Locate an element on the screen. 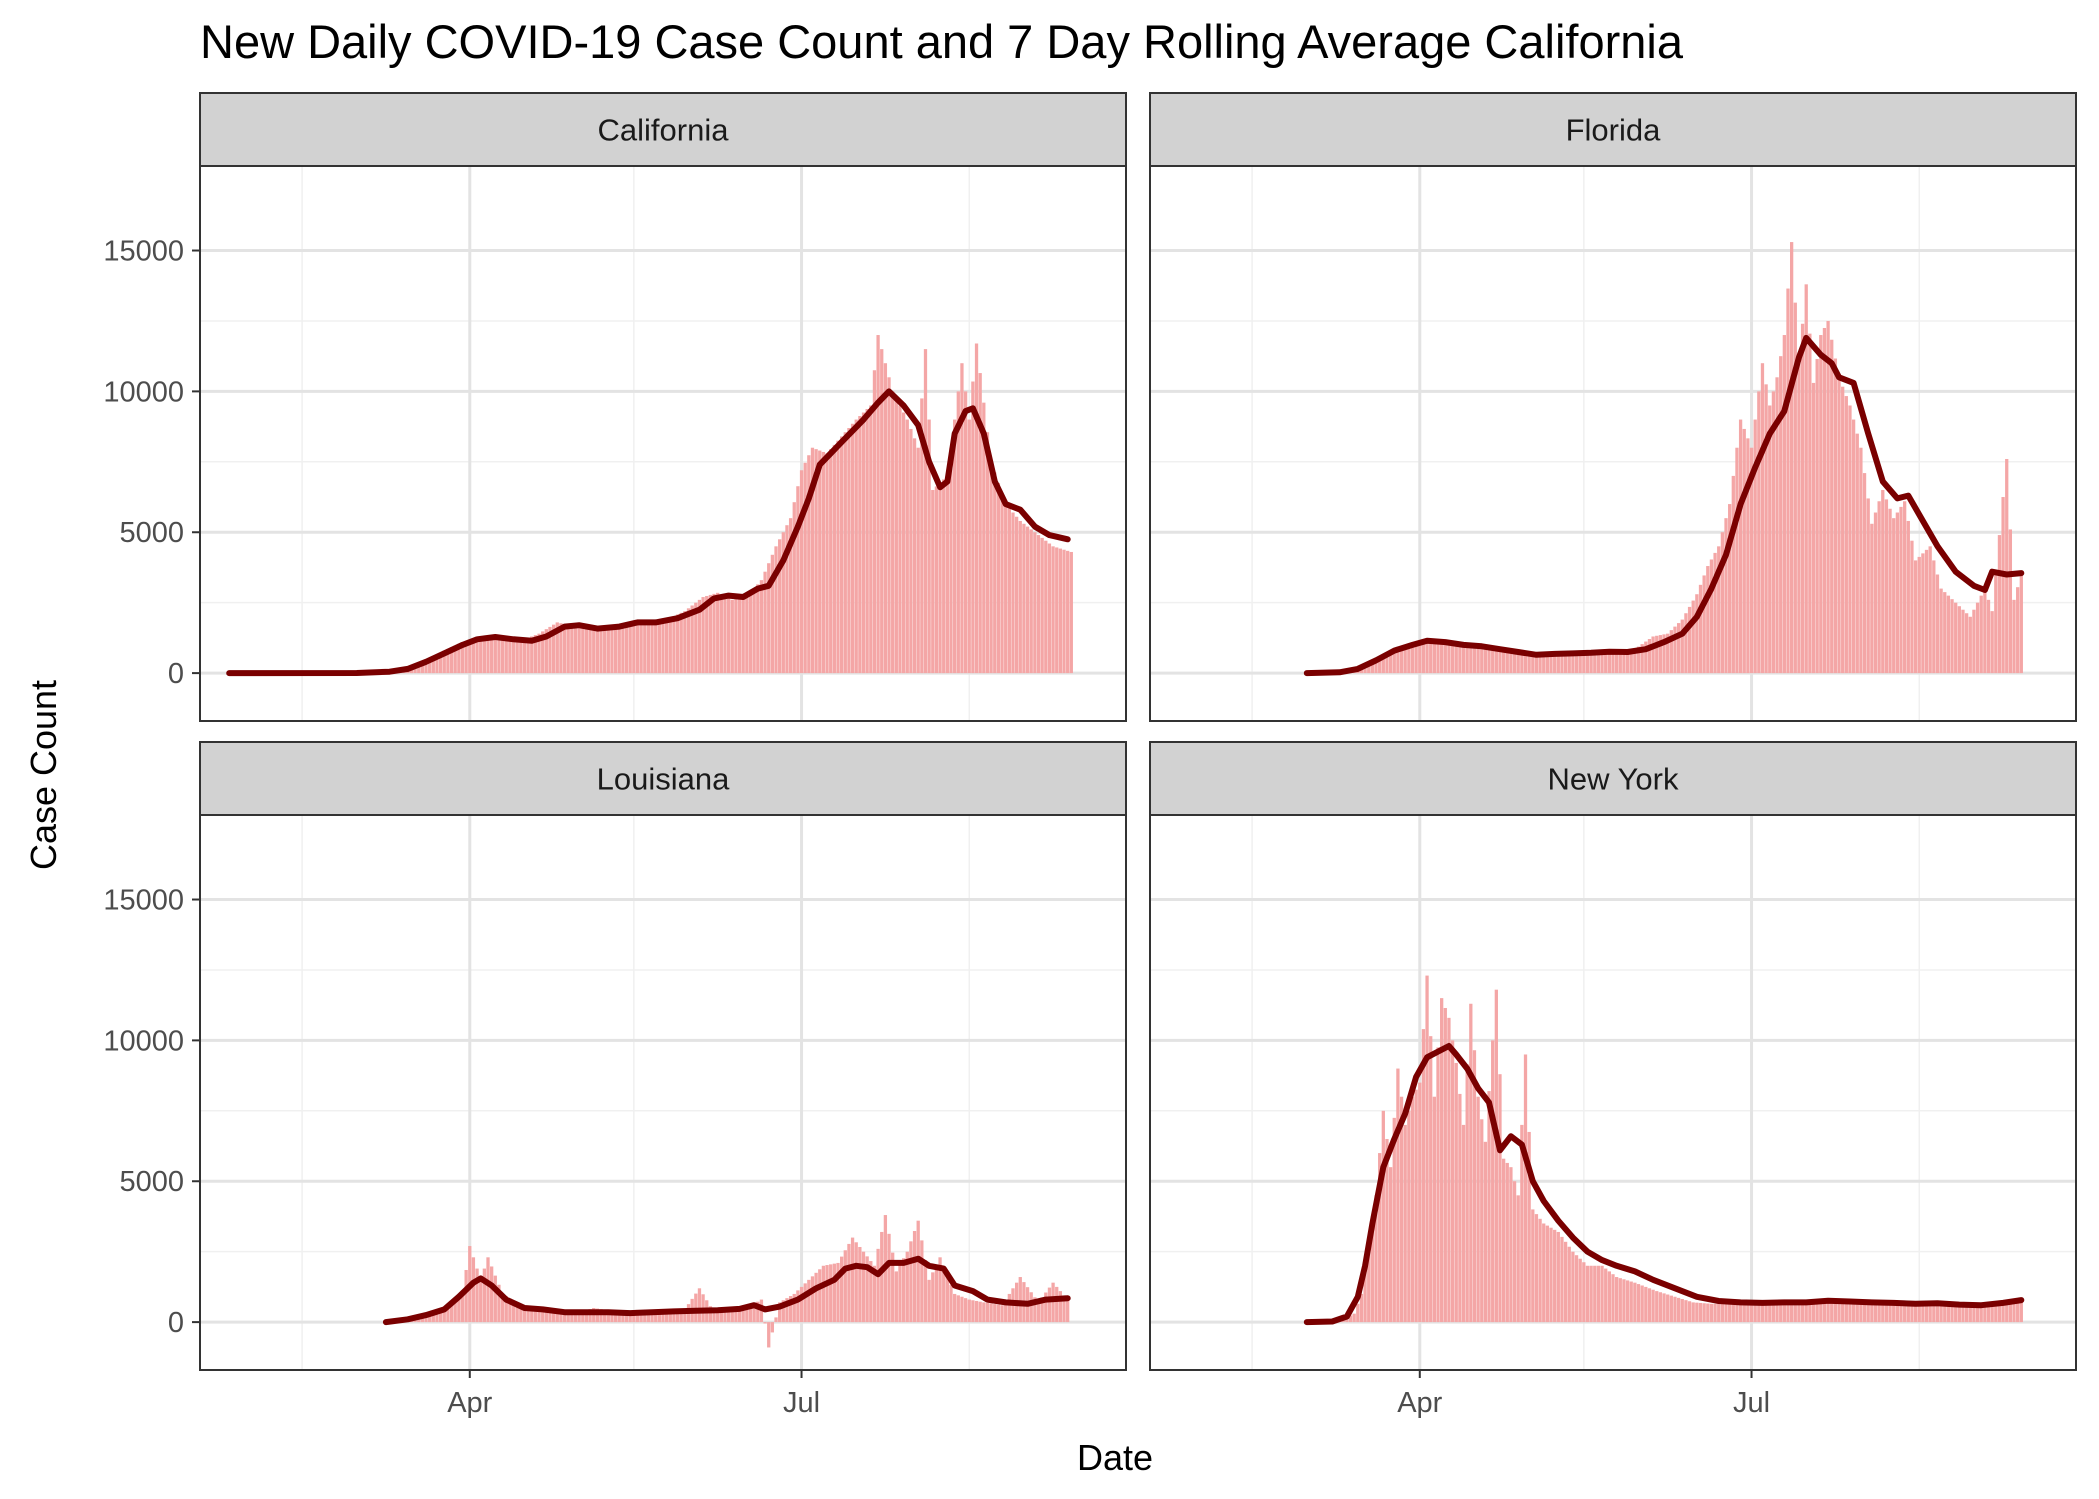 The image size is (2099, 1499). facet-strip-label: Florida is located at coordinates (1614, 130).